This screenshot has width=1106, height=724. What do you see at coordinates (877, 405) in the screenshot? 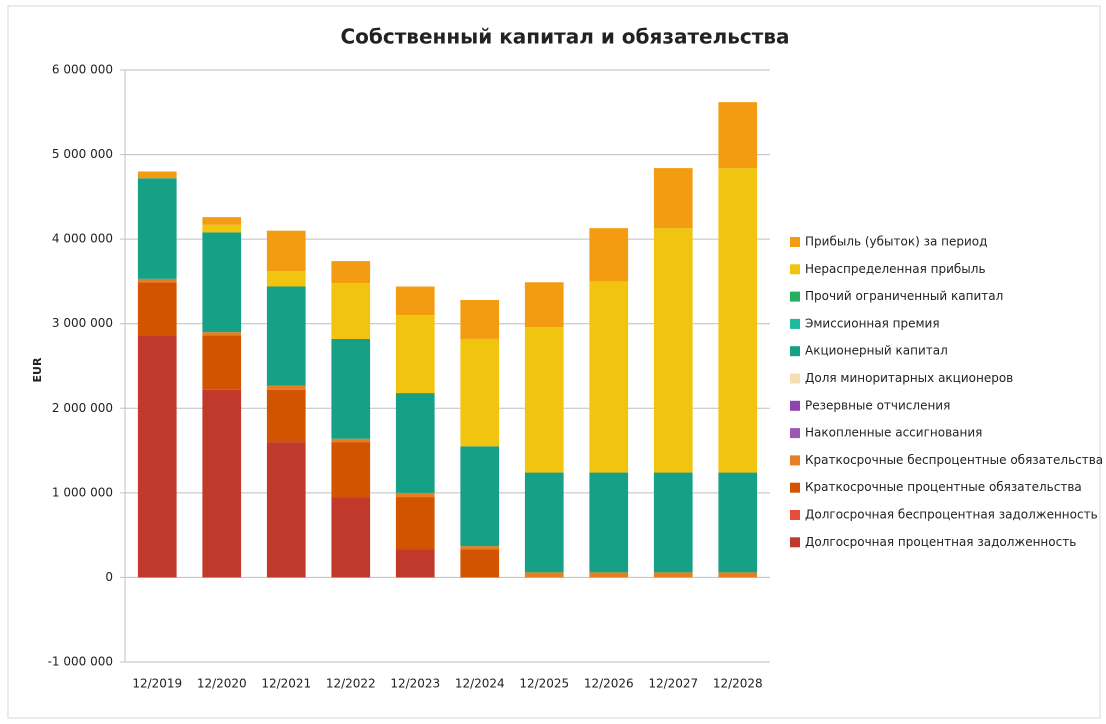
I see `legend-label: Резервные отчисления` at bounding box center [877, 405].